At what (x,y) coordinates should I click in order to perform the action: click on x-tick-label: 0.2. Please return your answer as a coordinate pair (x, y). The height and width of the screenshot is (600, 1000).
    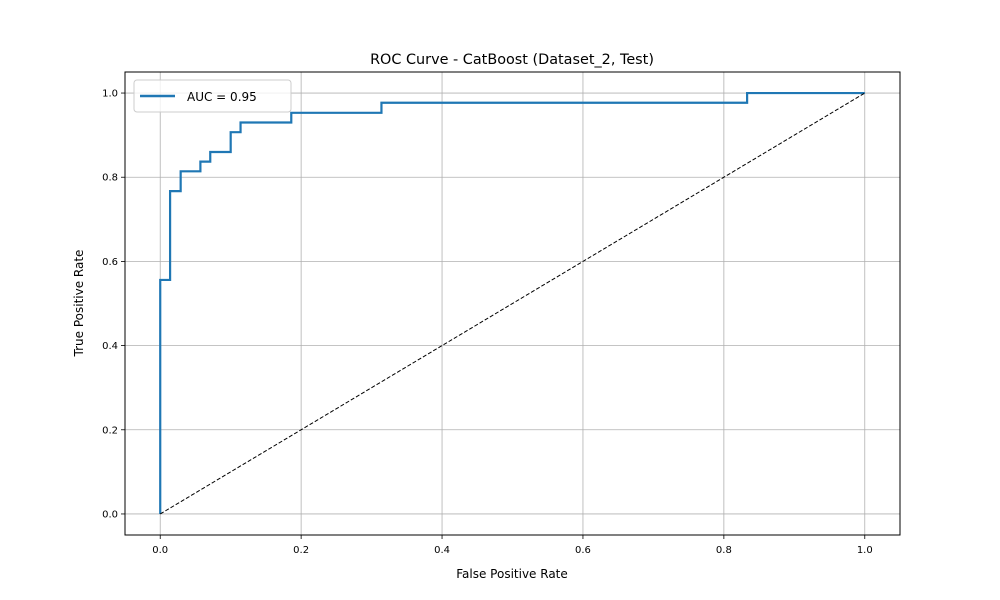
    Looking at the image, I should click on (301, 550).